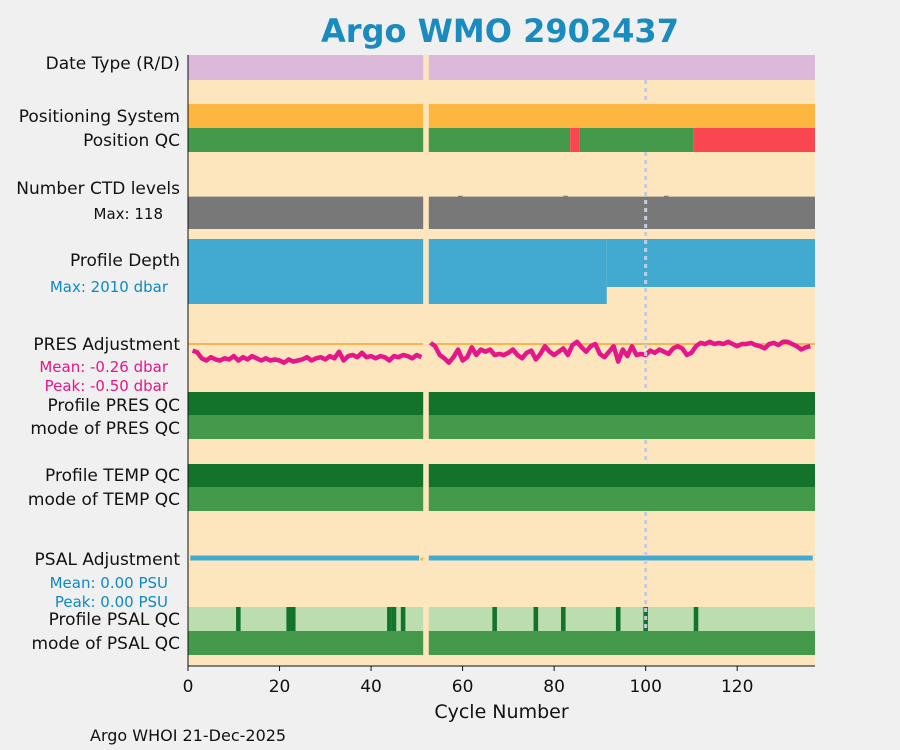  Describe the element at coordinates (426, 360) in the screenshot. I see `data-gap` at that location.